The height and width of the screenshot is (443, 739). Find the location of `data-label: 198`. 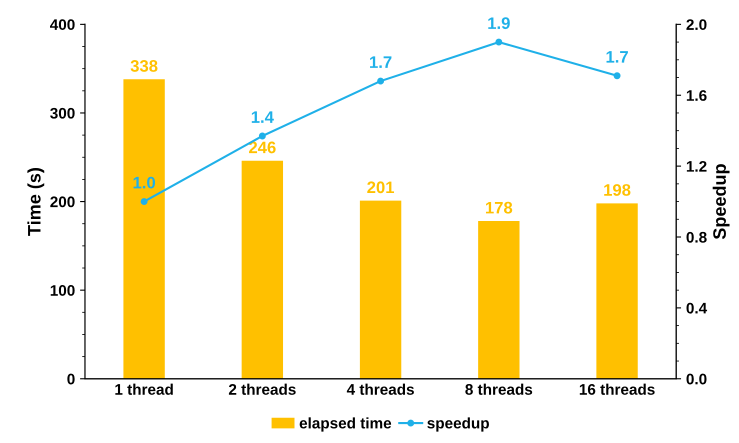

data-label: 198 is located at coordinates (617, 190).